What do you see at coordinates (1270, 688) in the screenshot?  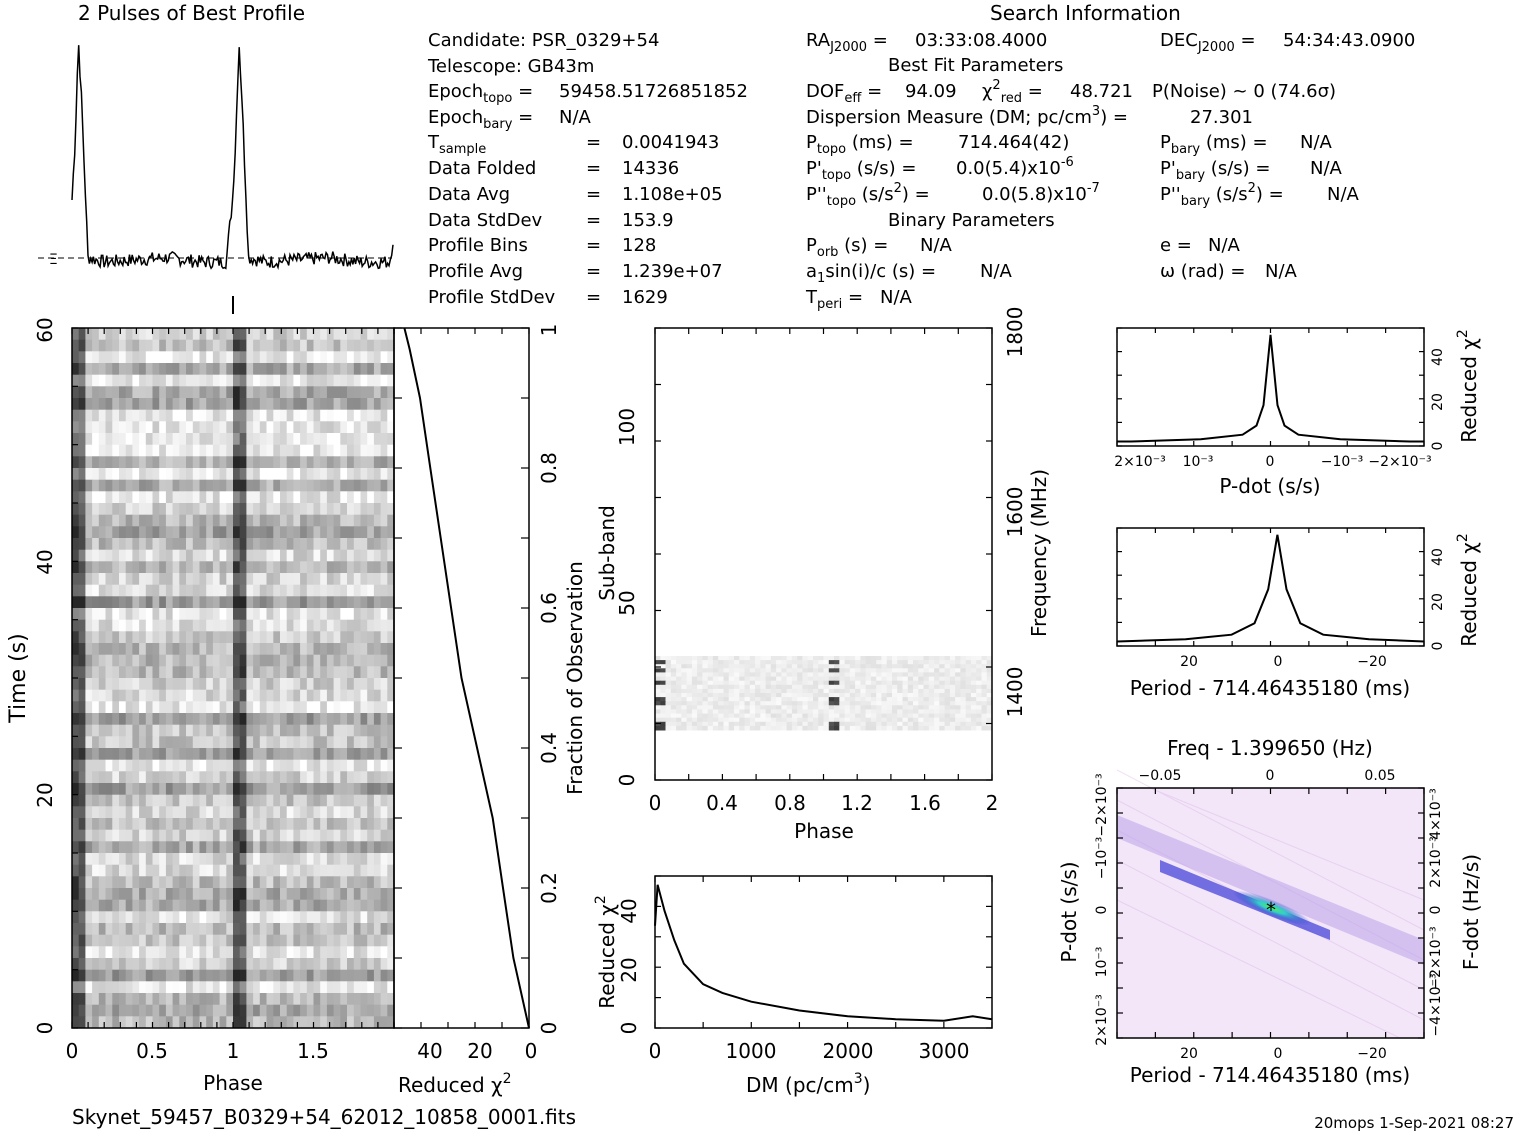 I see `period-xlabel: Period - 714.46435180 (ms)` at bounding box center [1270, 688].